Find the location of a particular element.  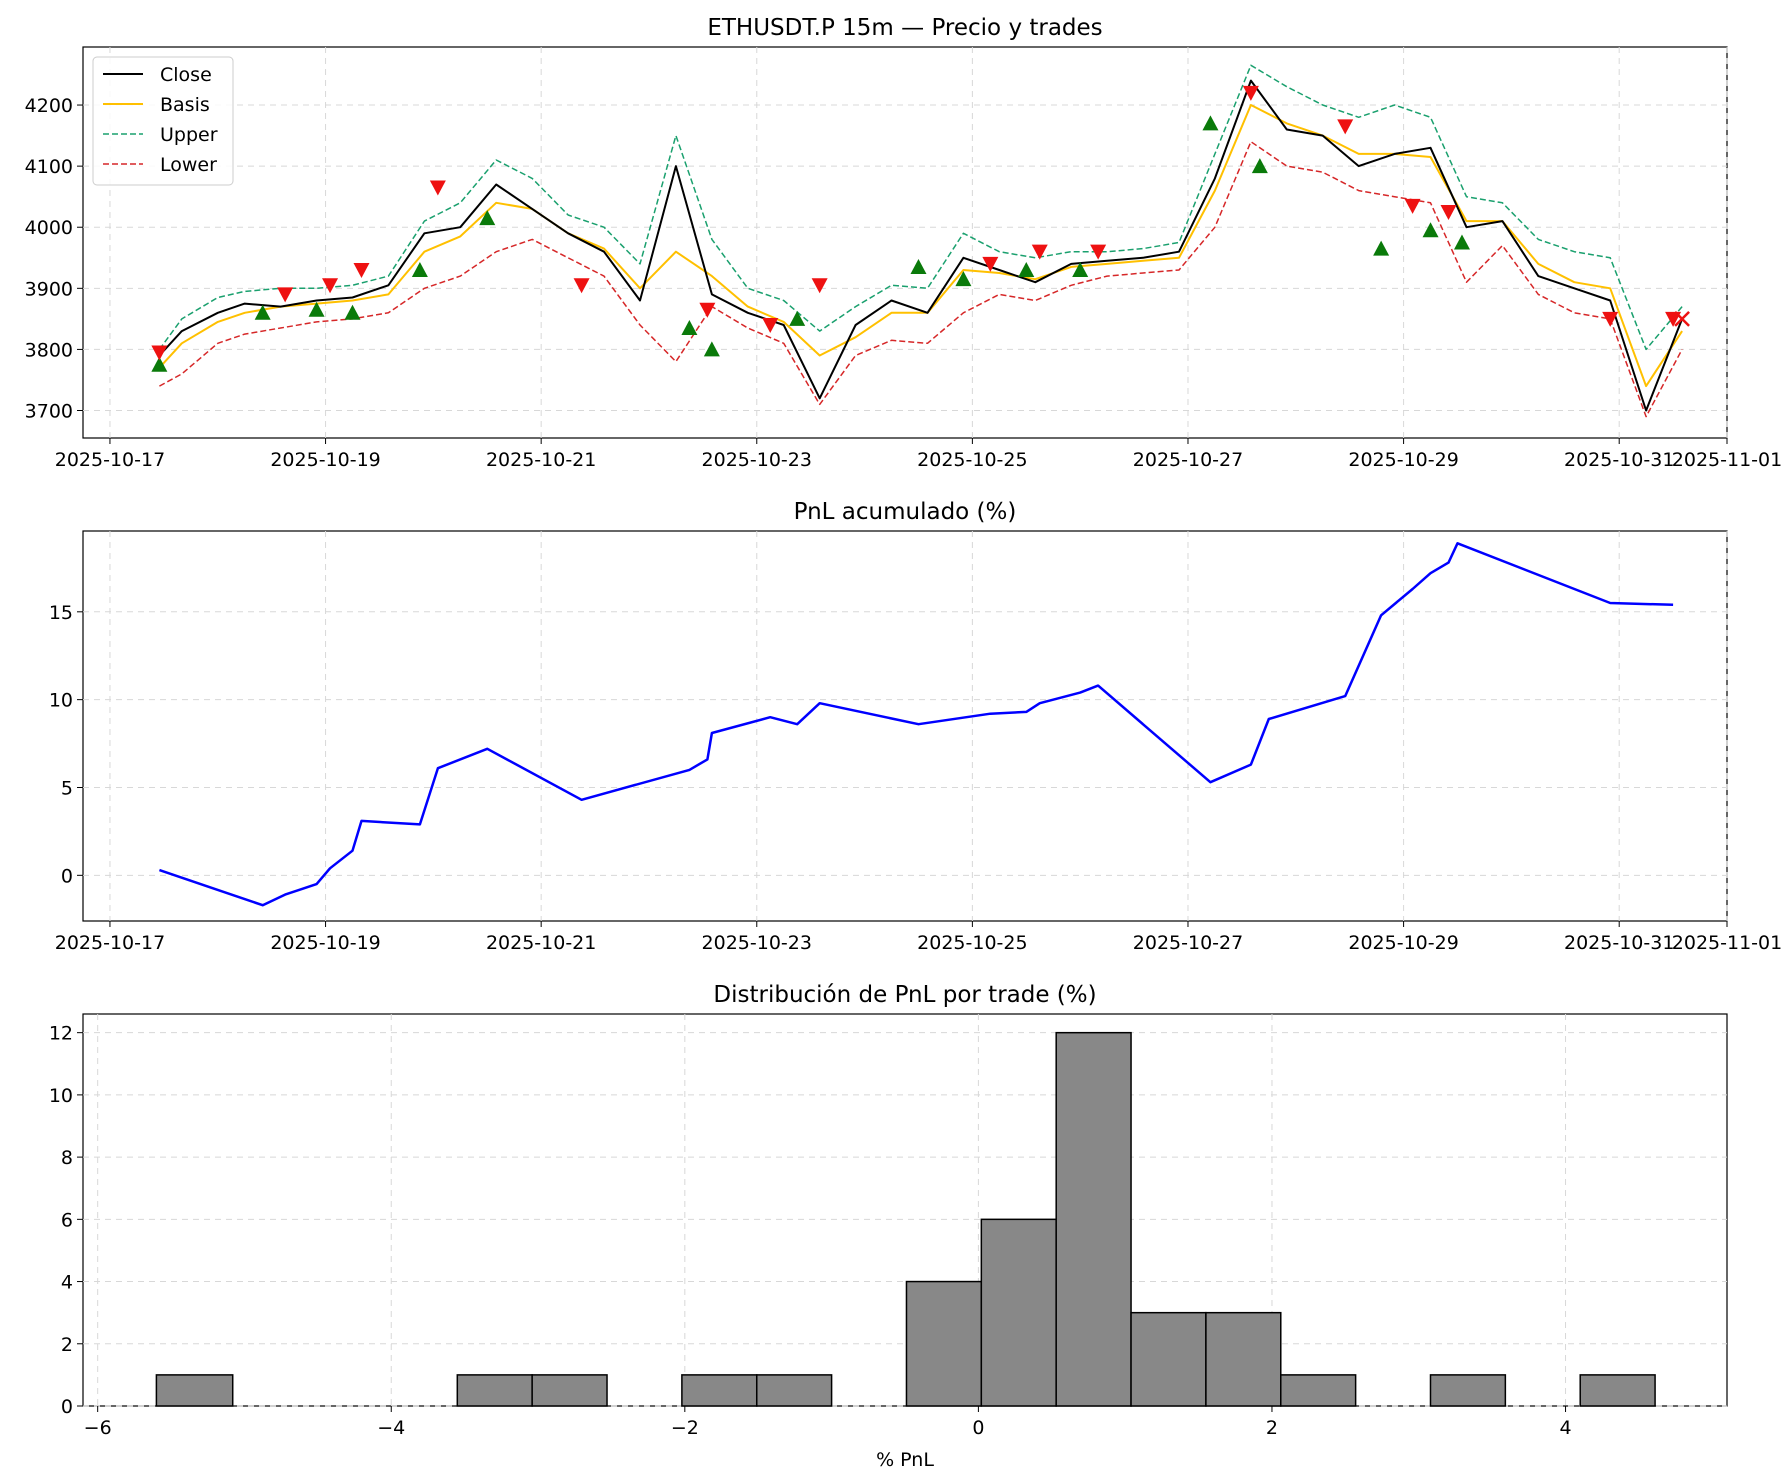

y-tick-label: 4200 is located at coordinates (49, 106).